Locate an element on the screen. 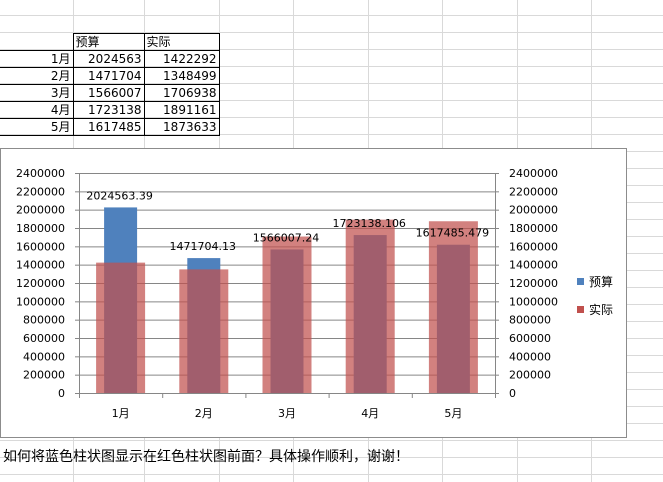 The height and width of the screenshot is (482, 663). y-tick-label-right: 200000 is located at coordinates (530, 375).